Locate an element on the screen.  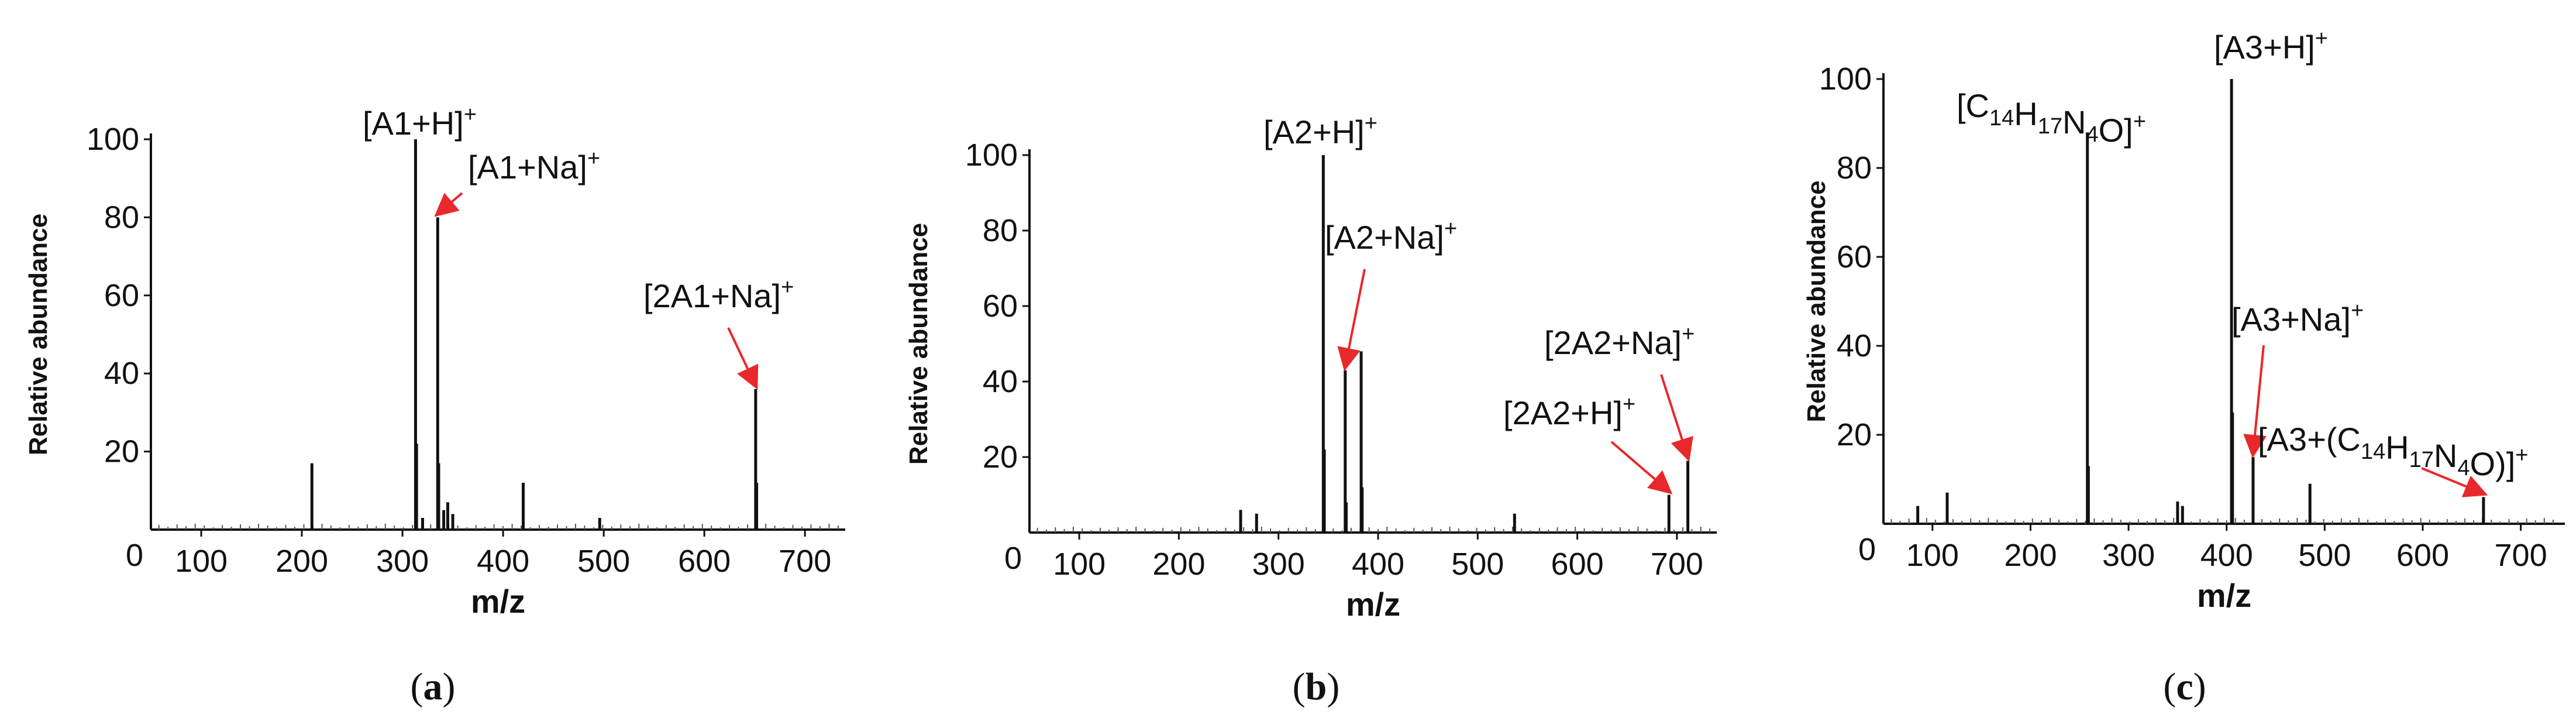
peak-annotation: [A1+Na]+ is located at coordinates (534, 166).